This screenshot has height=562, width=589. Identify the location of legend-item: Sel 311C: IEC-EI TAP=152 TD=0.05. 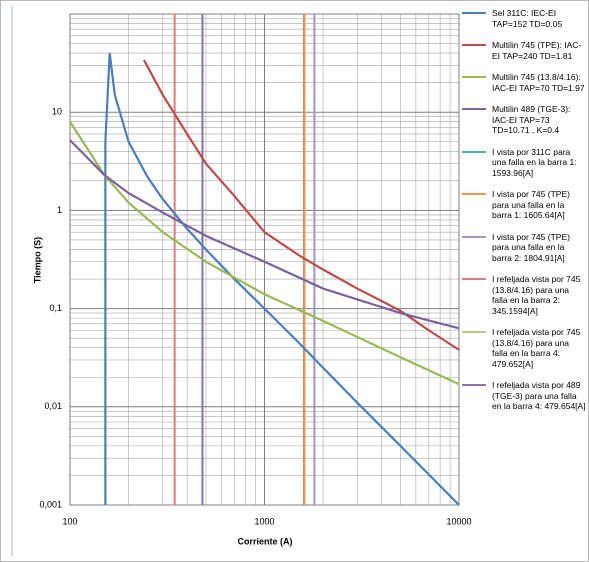
(523, 18).